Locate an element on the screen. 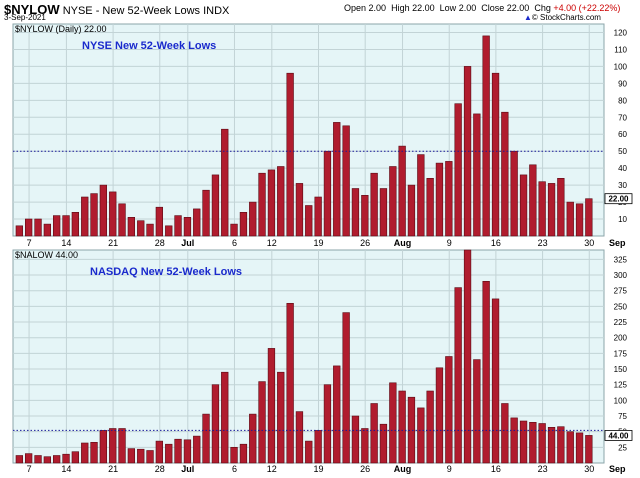 The image size is (640, 478). y-tick-label: 325 is located at coordinates (621, 259).